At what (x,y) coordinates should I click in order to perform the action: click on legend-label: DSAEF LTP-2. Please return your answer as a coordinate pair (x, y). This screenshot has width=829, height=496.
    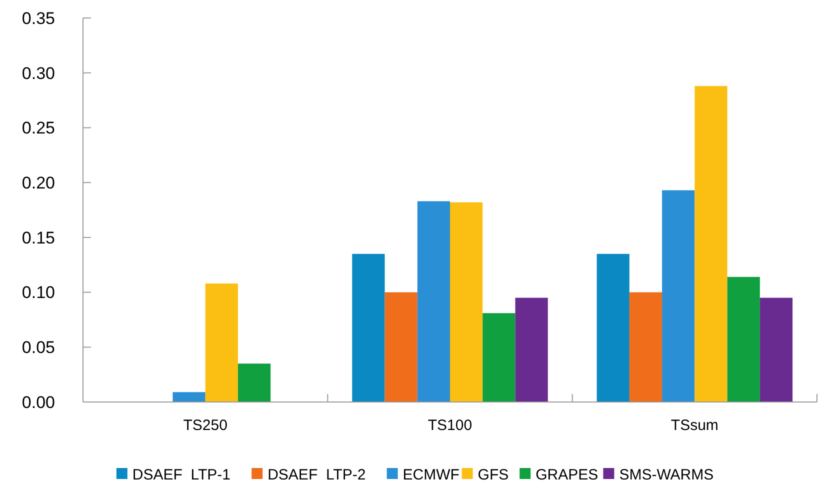
    Looking at the image, I should click on (317, 475).